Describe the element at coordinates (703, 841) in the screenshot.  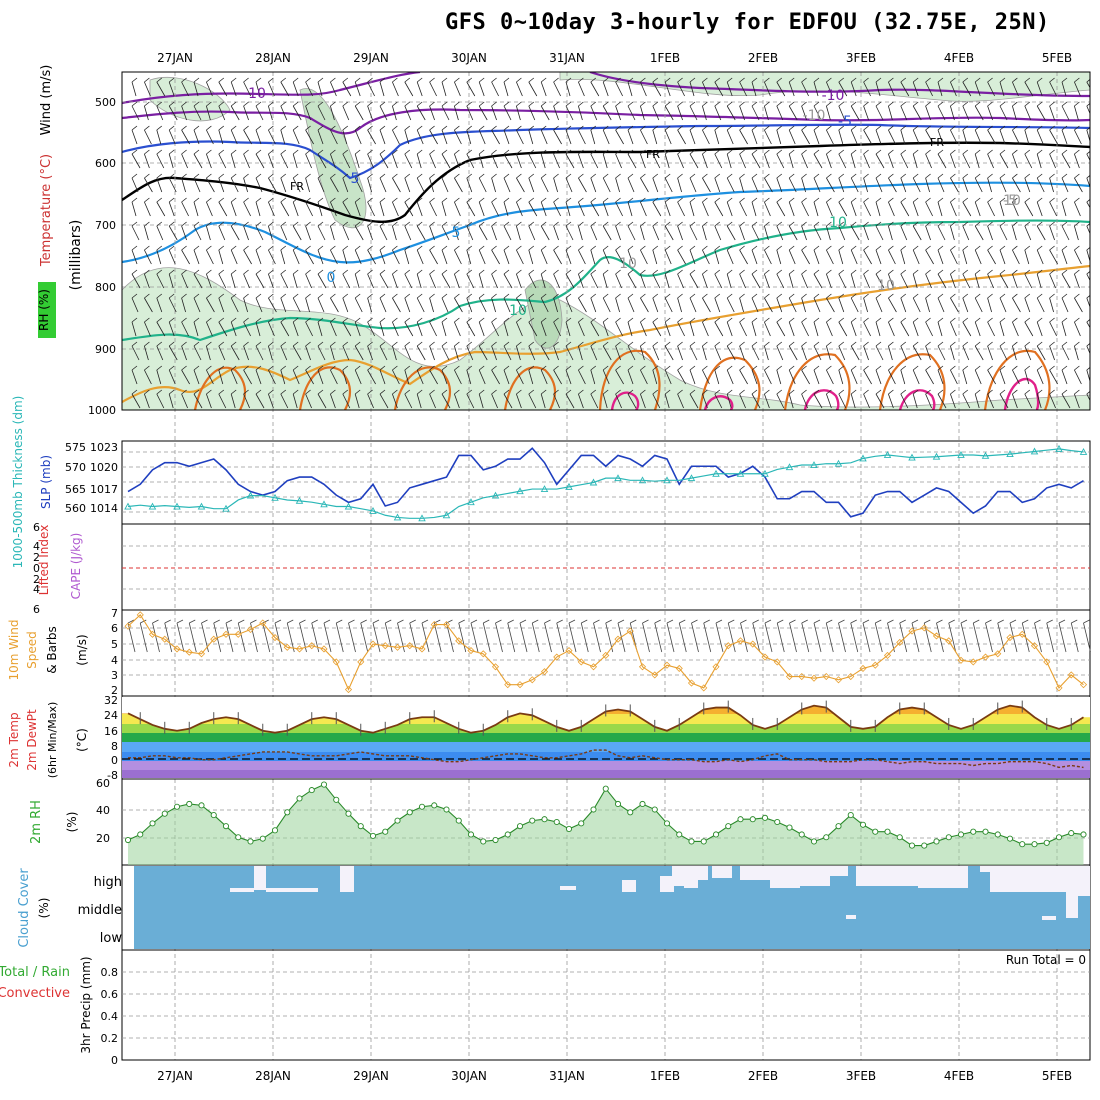
I see `rh2m-point` at that location.